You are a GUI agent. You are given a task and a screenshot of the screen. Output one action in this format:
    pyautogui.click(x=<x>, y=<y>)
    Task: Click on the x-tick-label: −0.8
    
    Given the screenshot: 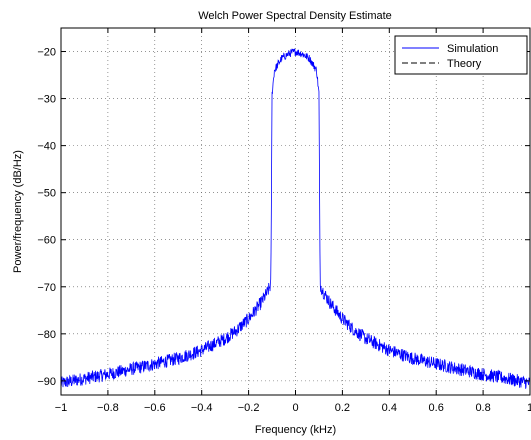 What is the action you would take?
    pyautogui.click(x=108, y=408)
    